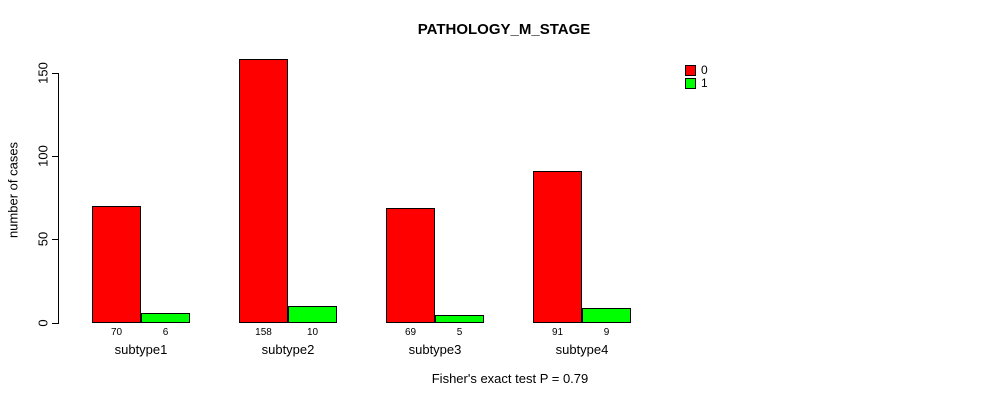  I want to click on bar-value-label: 5, so click(459, 332).